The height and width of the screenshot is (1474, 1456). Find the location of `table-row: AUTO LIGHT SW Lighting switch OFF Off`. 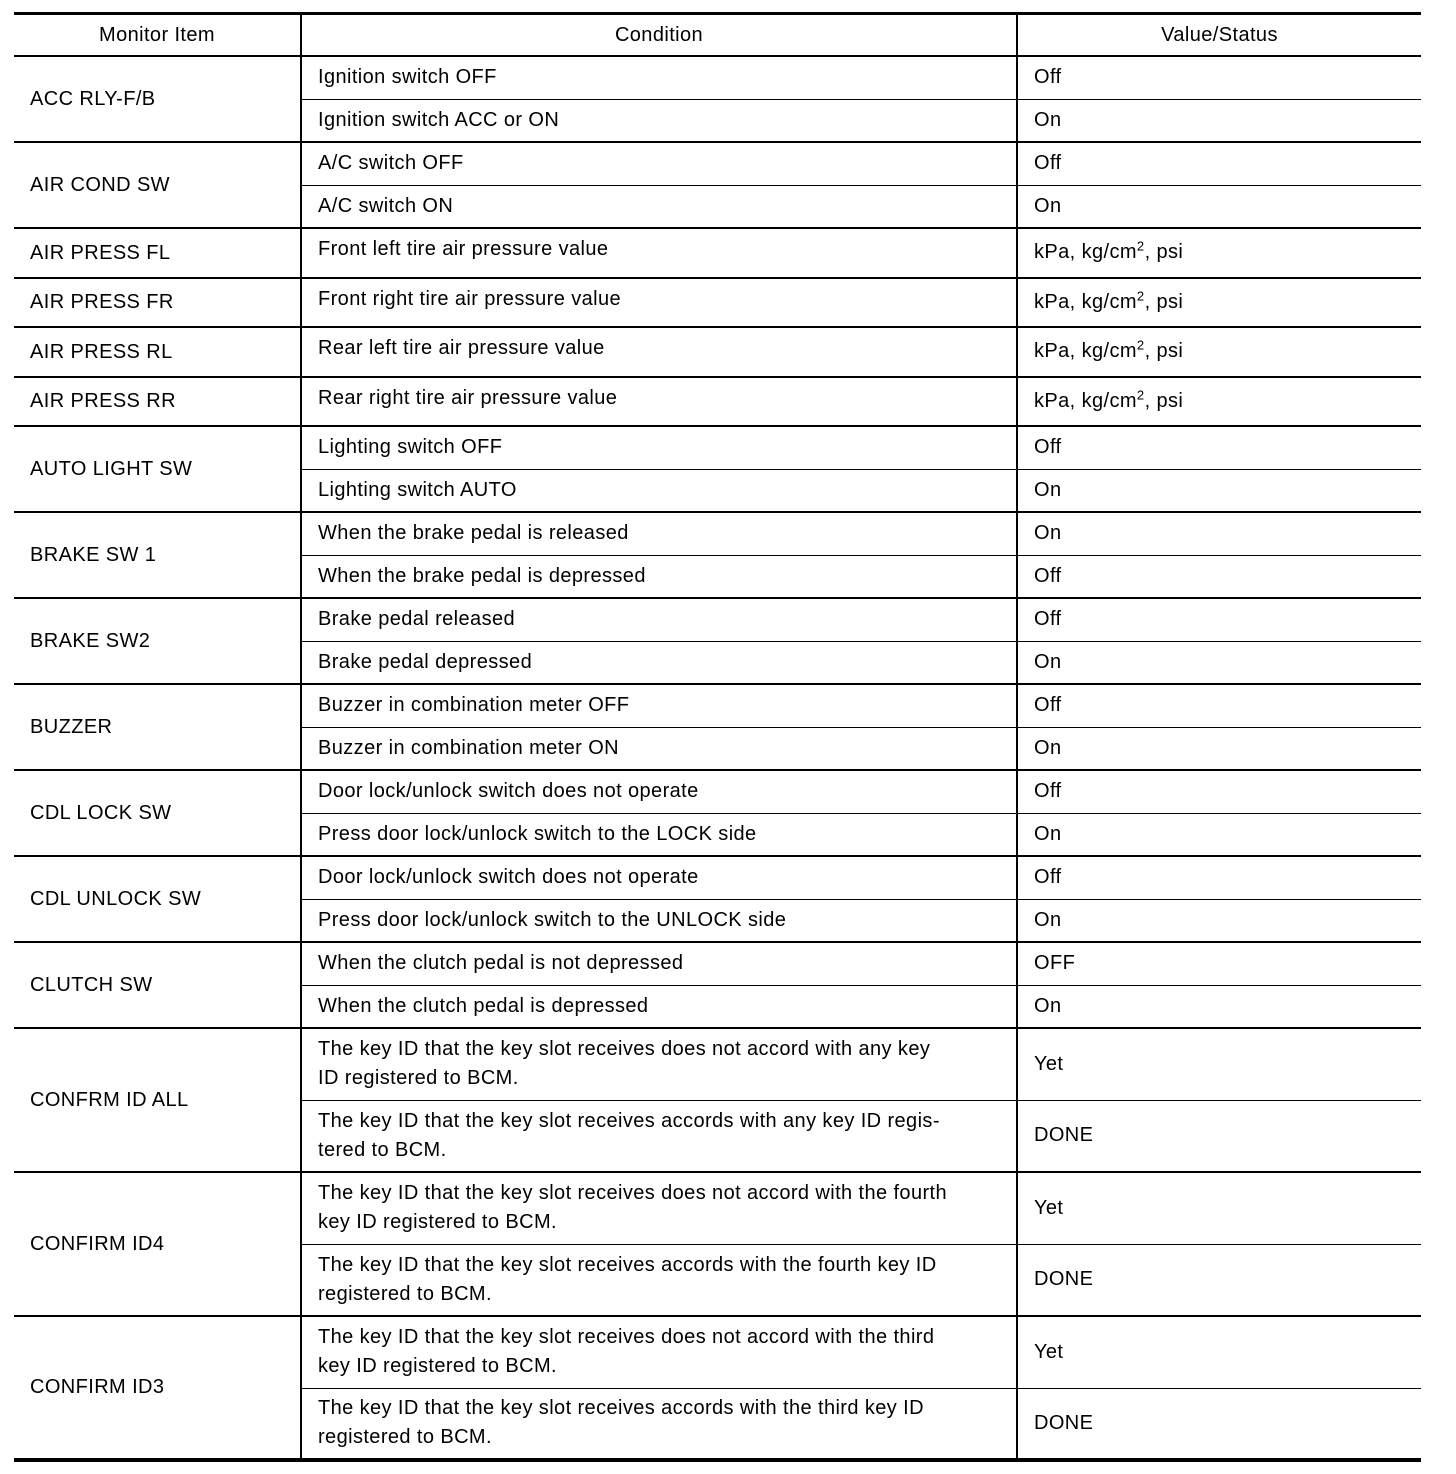

table-row: AUTO LIGHT SW Lighting switch OFF Off is located at coordinates (717, 468).